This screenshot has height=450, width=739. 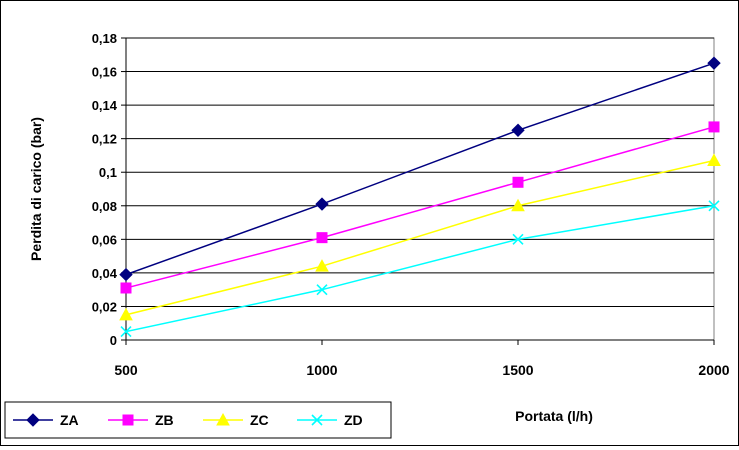 I want to click on legend-label-zd: ZD, so click(x=353, y=420).